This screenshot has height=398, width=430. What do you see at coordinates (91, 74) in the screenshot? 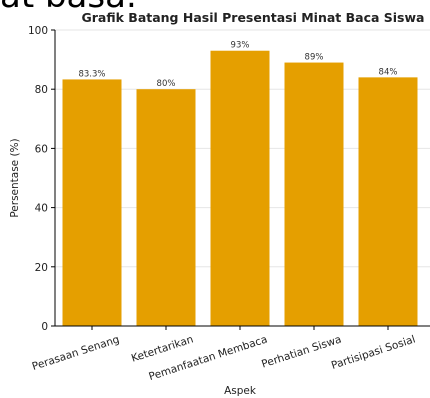
I see `data-label: 83.3%` at bounding box center [91, 74].